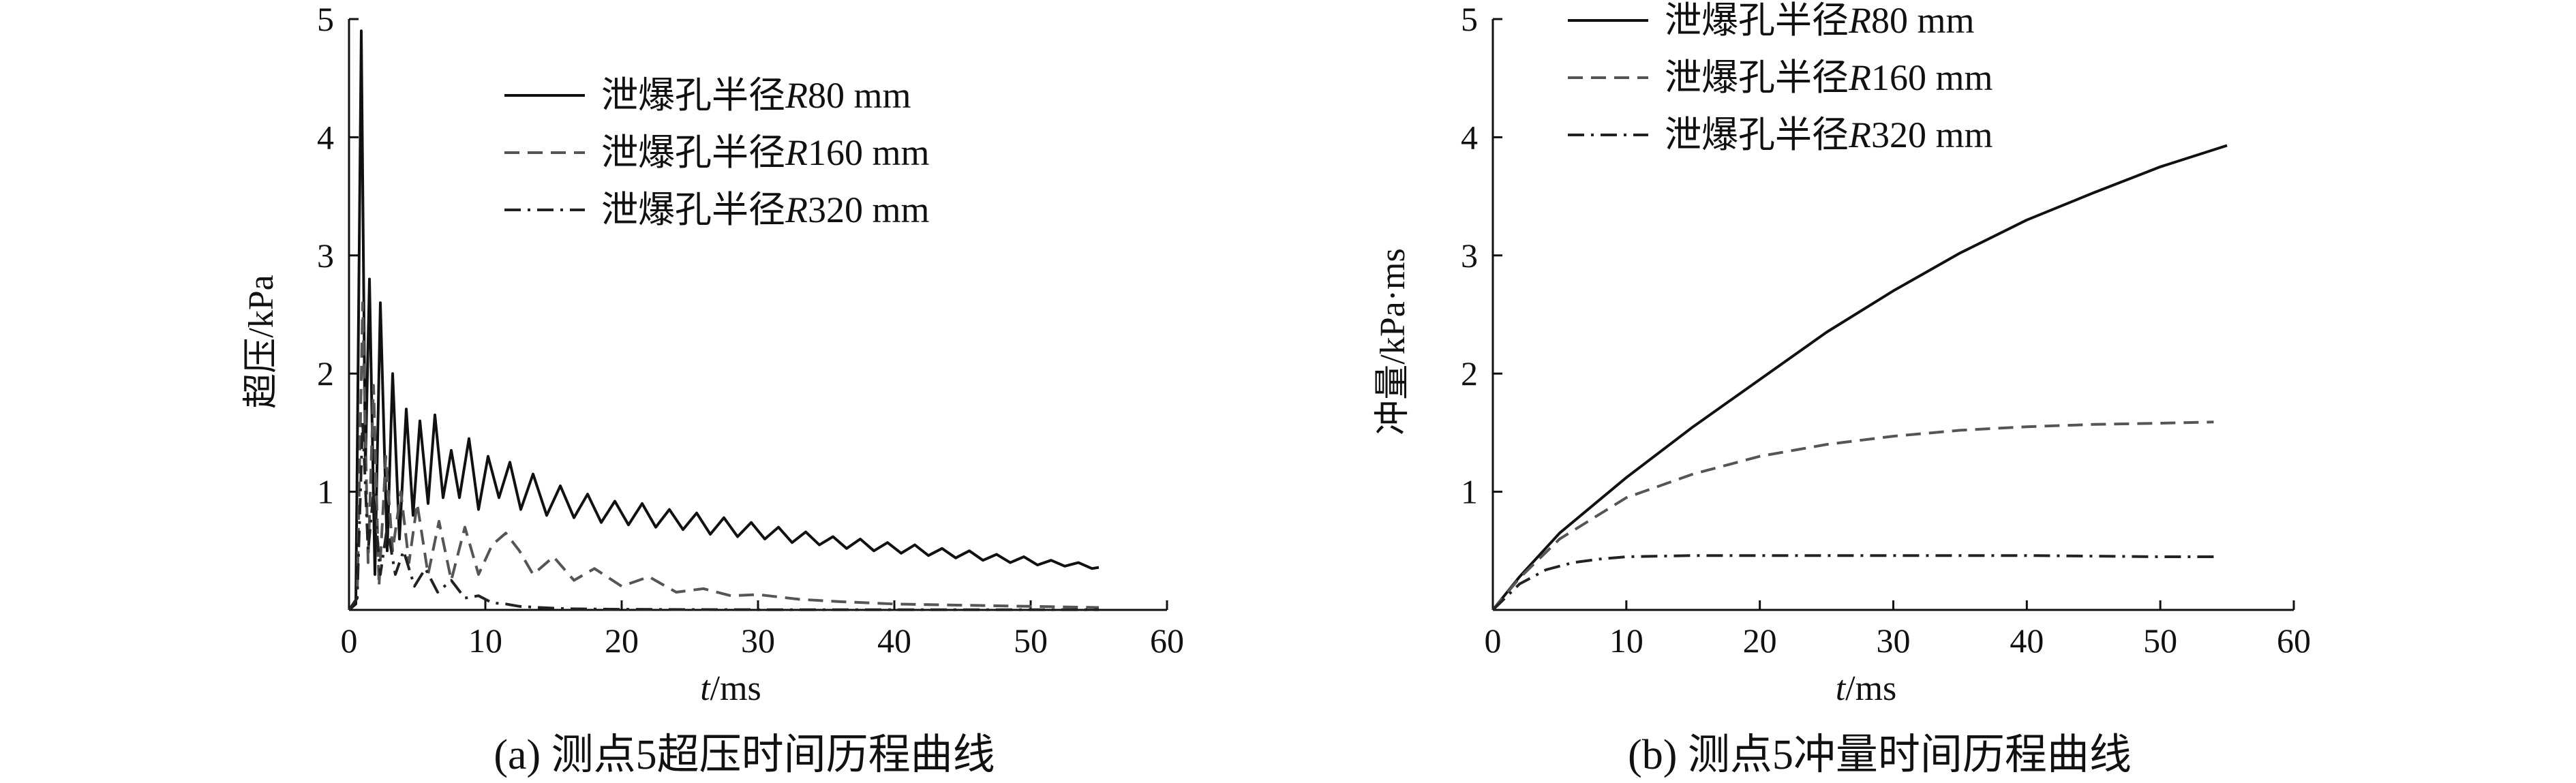  Describe the element at coordinates (744, 755) in the screenshot. I see `panel-caption: (a) 测点5超压时间历程曲线` at that location.